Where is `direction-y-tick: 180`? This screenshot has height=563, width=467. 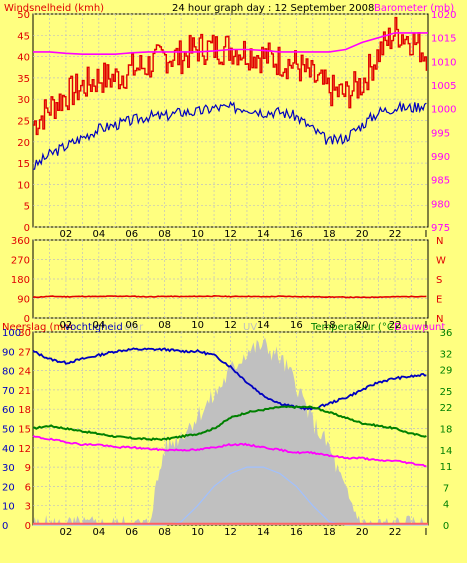
direction-y-tick: 180 is located at coordinates (20, 280).